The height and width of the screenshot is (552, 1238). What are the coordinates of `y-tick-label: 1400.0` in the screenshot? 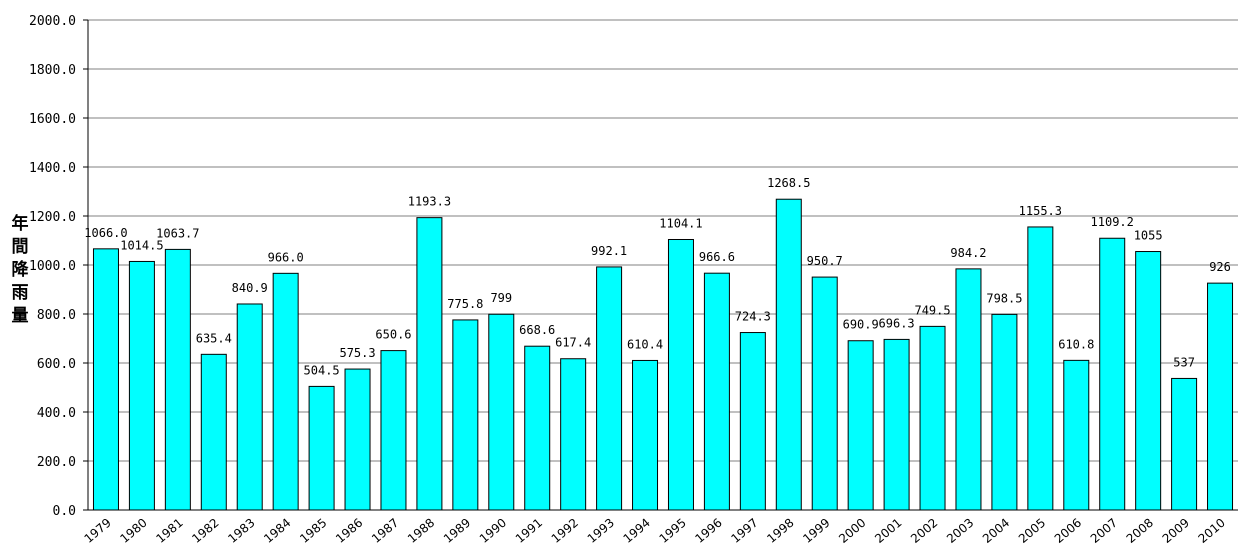 It's located at (52, 168).